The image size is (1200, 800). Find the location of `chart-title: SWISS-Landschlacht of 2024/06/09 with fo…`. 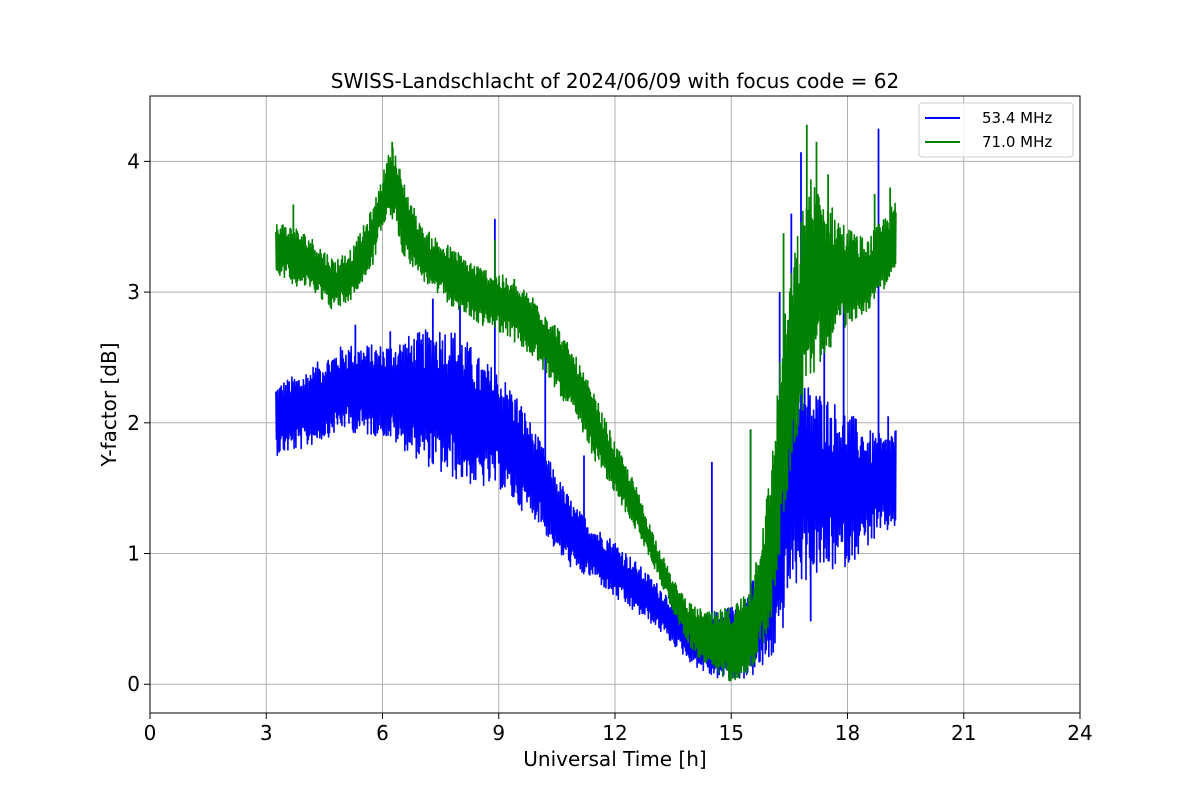

chart-title: SWISS-Landschlacht of 2024/06/09 with fo… is located at coordinates (615, 81).